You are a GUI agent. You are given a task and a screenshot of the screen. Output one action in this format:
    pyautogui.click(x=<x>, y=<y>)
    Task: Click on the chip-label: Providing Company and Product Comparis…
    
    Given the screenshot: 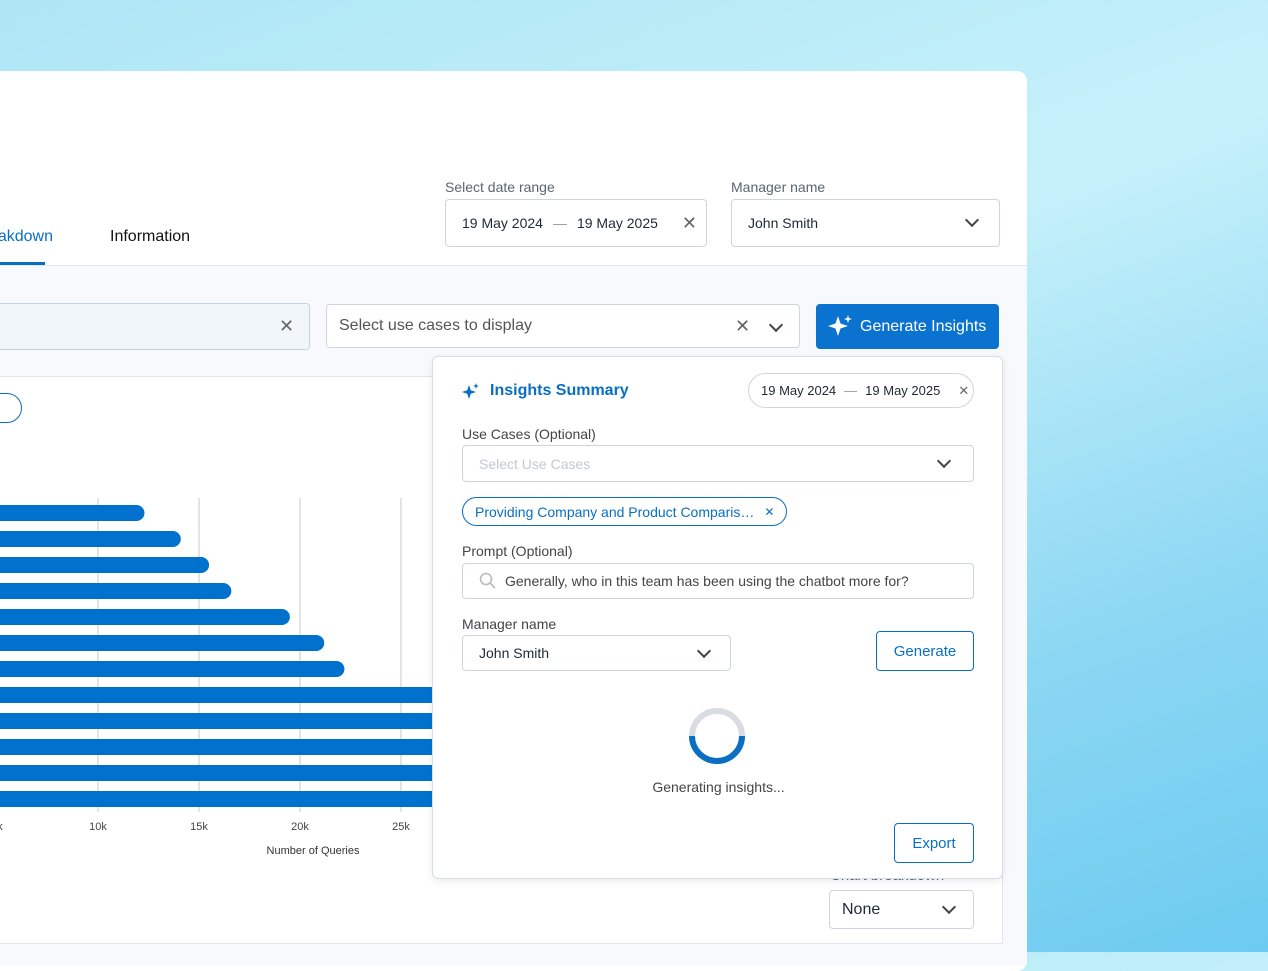 What is the action you would take?
    pyautogui.click(x=615, y=511)
    